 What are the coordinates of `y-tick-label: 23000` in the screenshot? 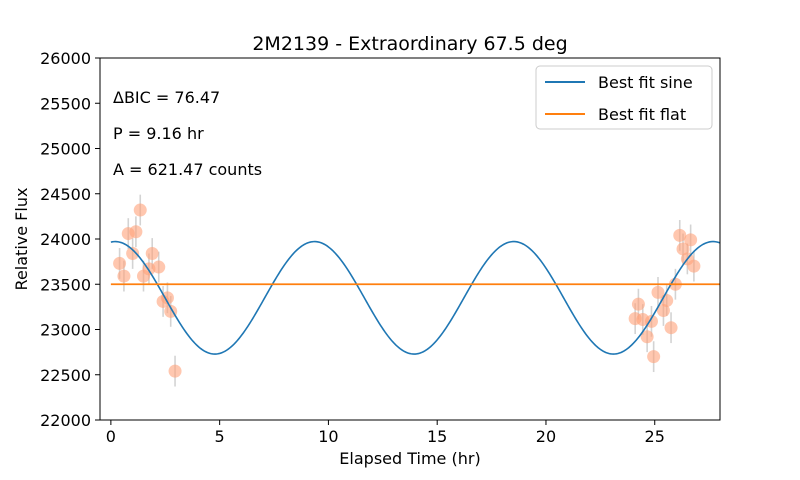 It's located at (65, 330).